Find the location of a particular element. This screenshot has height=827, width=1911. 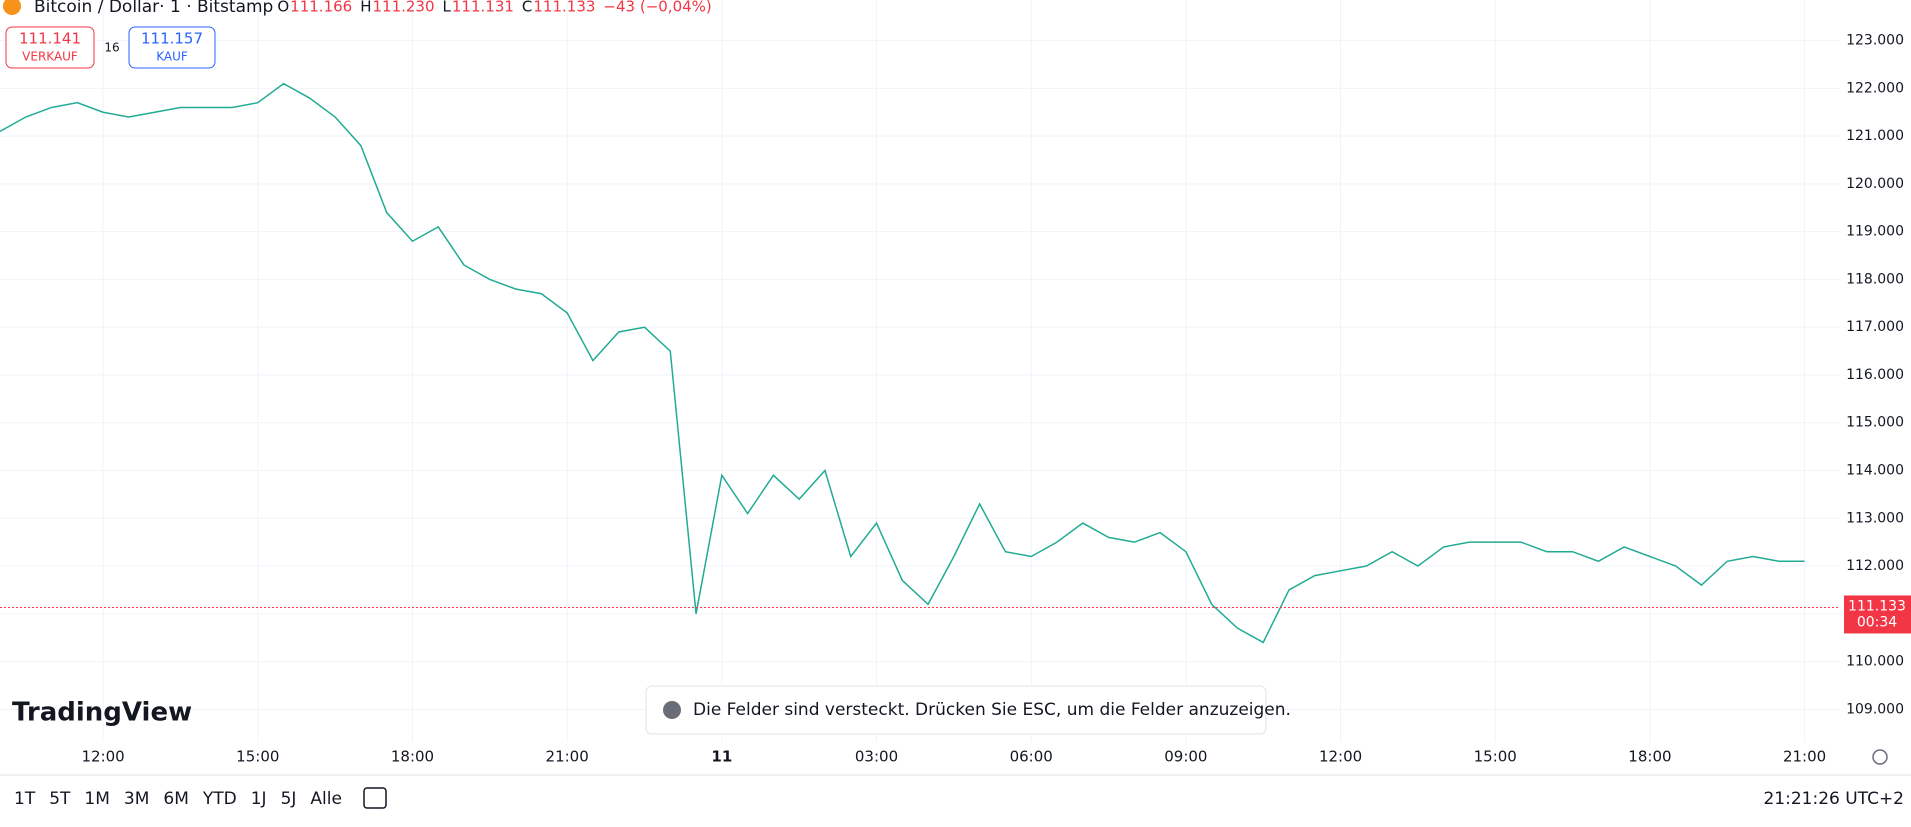

x-tick-label: 11 is located at coordinates (721, 757).